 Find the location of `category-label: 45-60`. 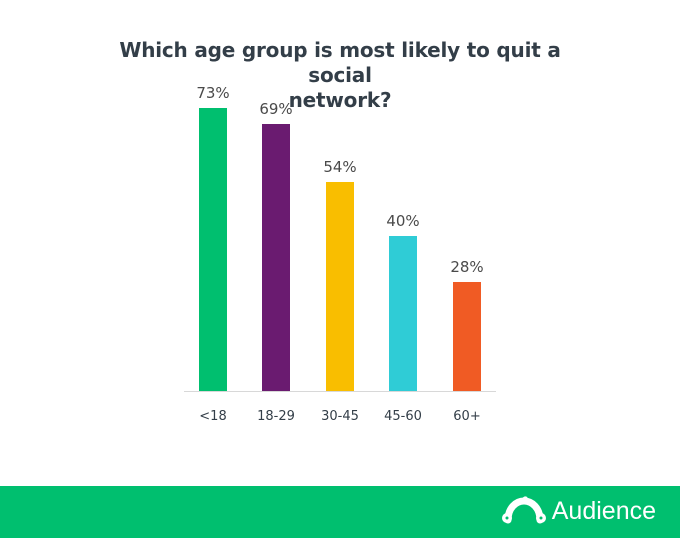

category-label: 45-60 is located at coordinates (403, 416).